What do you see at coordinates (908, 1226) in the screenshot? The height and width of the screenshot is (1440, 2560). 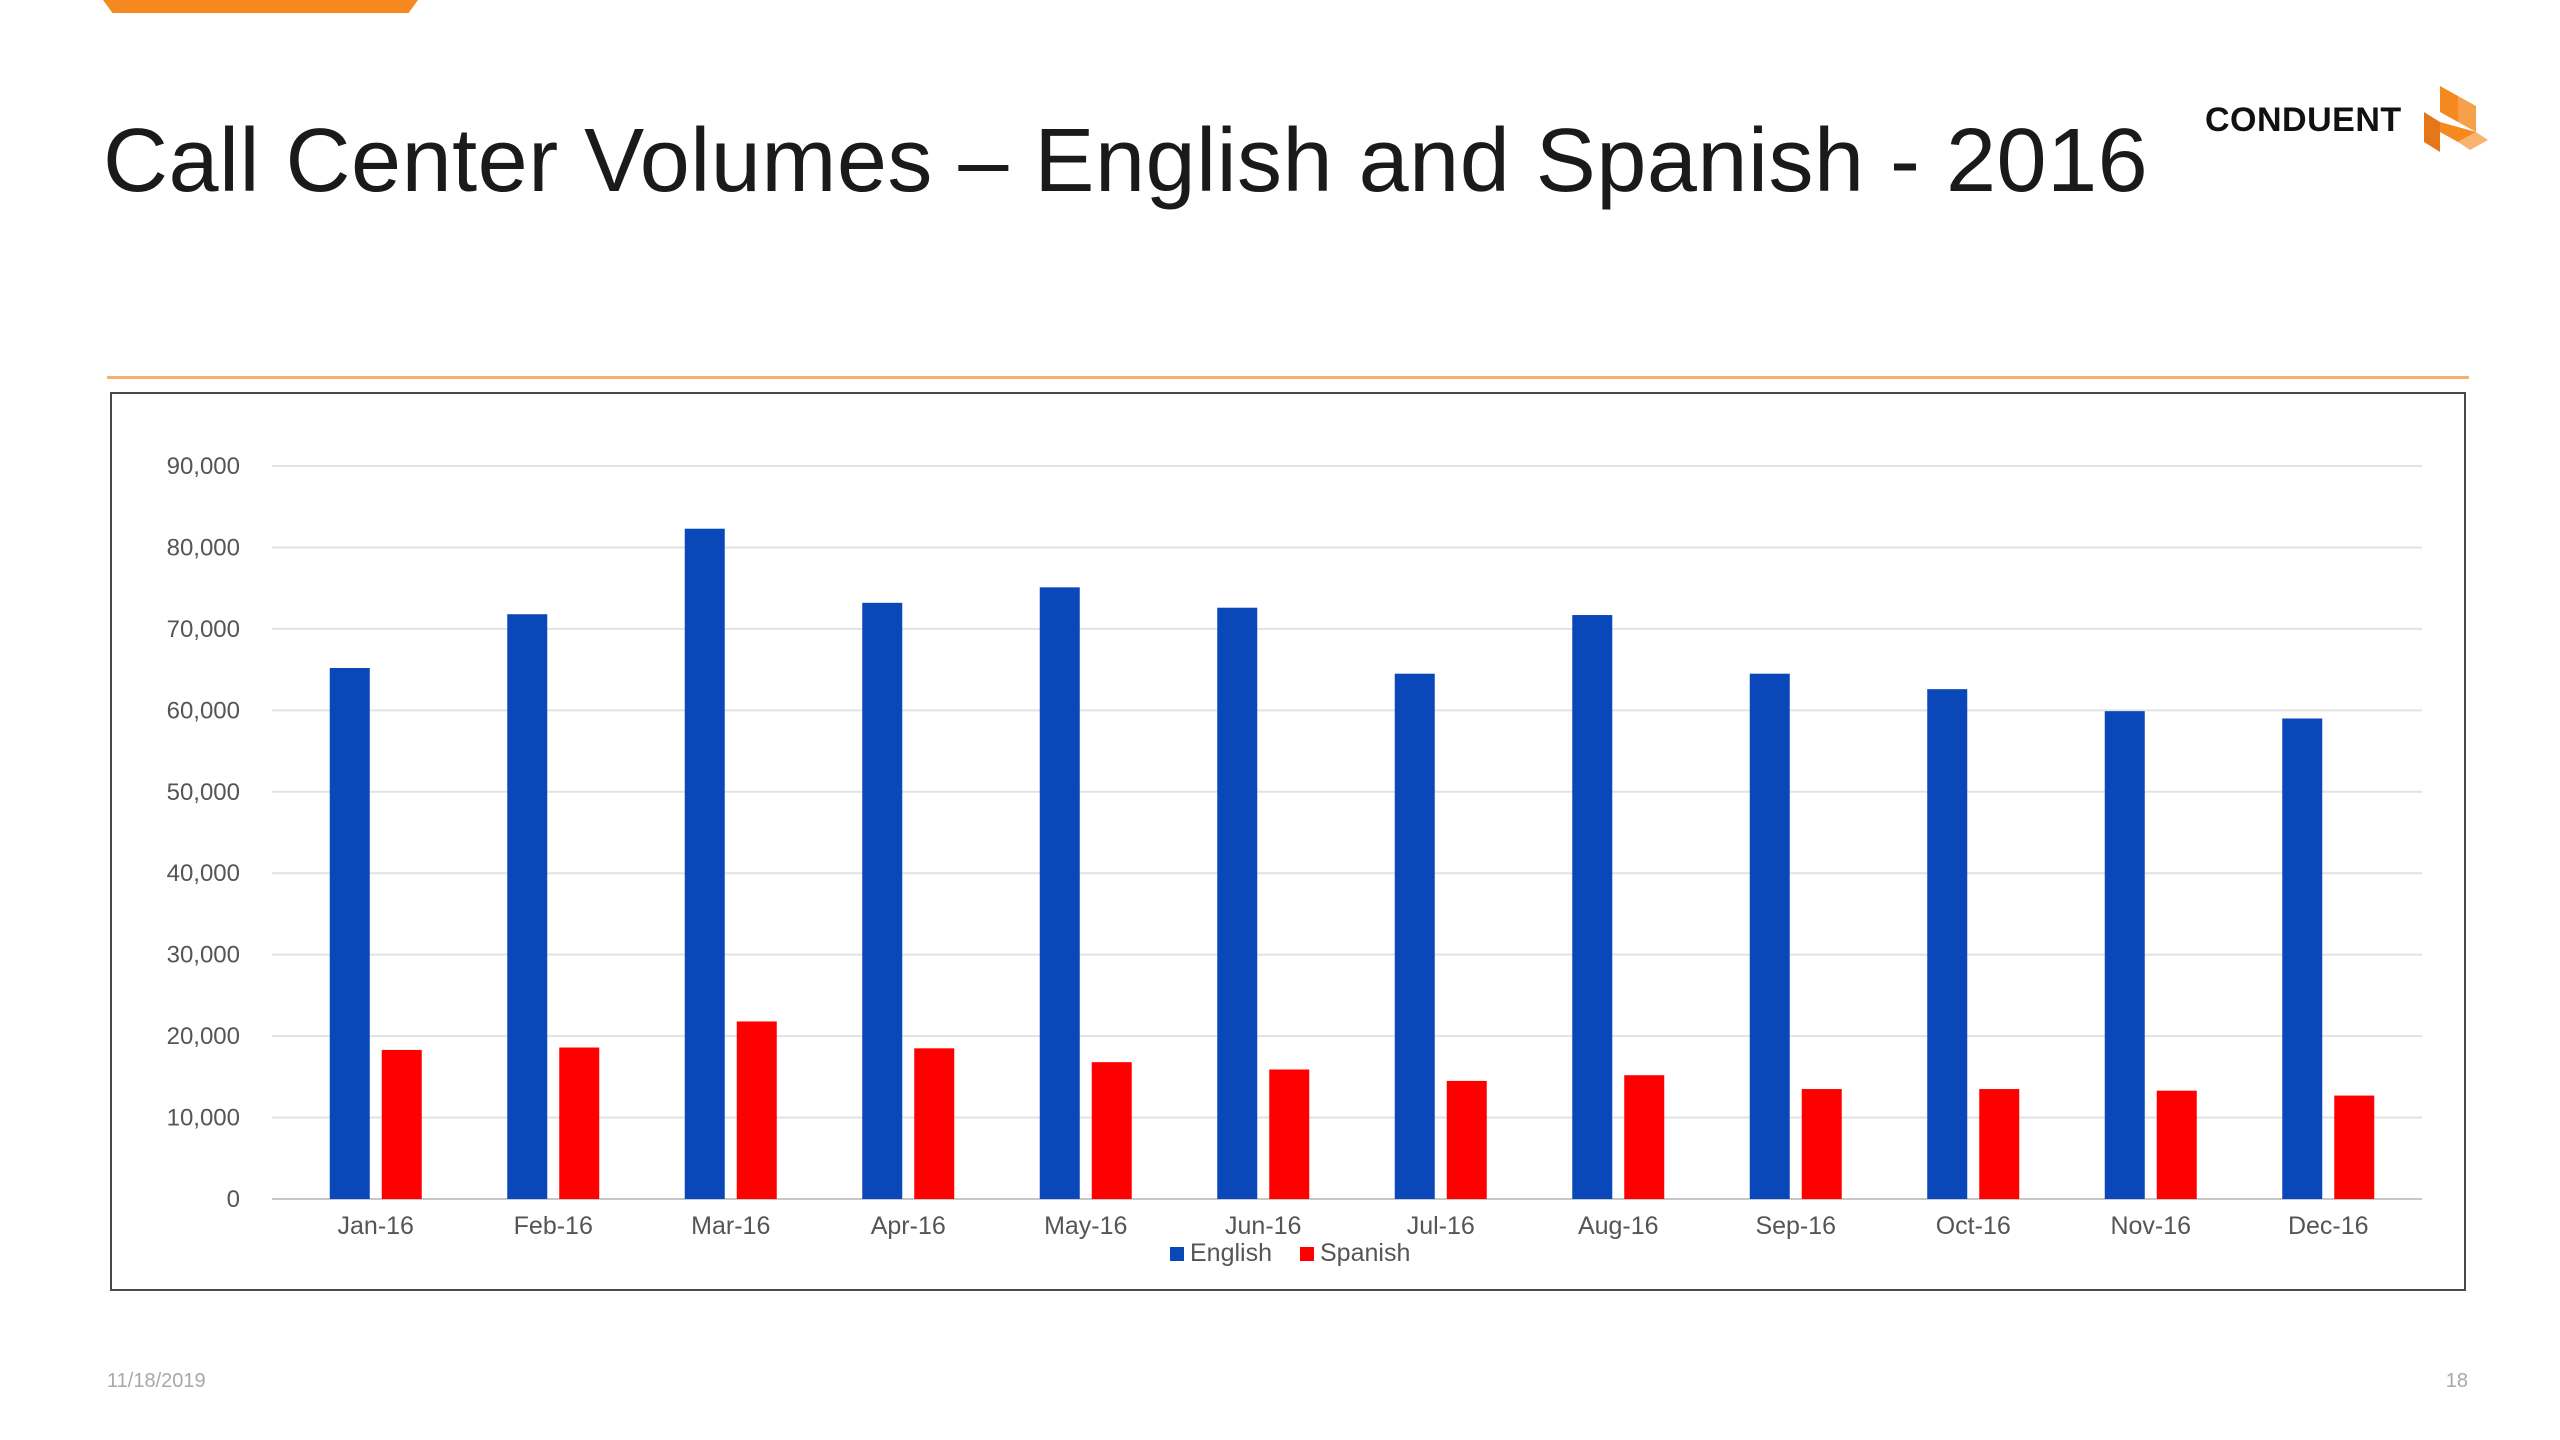 I see `x-tick-label: Apr-16` at bounding box center [908, 1226].